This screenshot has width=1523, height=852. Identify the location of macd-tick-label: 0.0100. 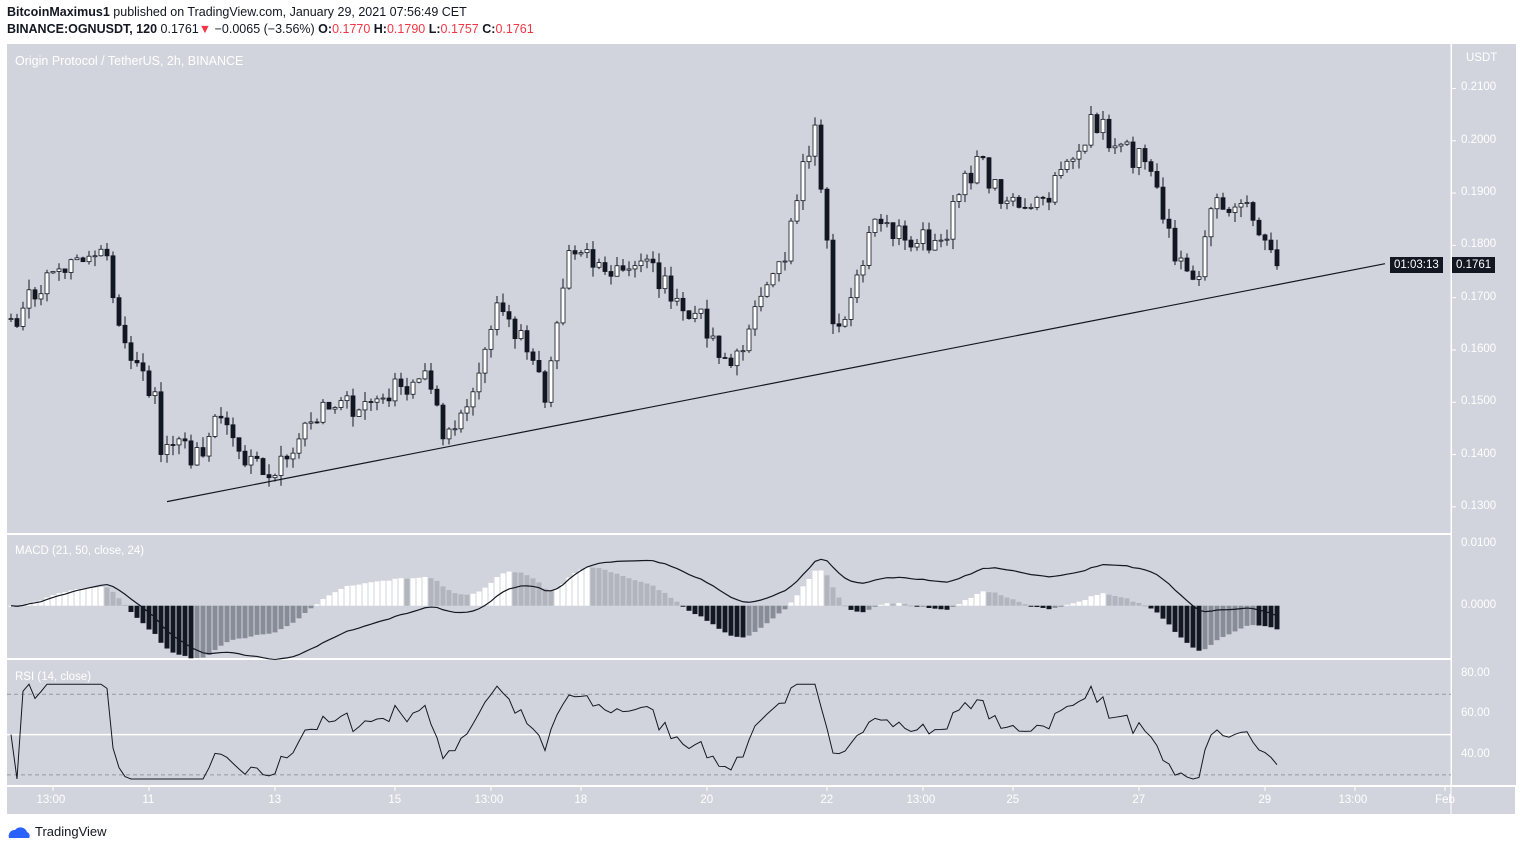
(1479, 543).